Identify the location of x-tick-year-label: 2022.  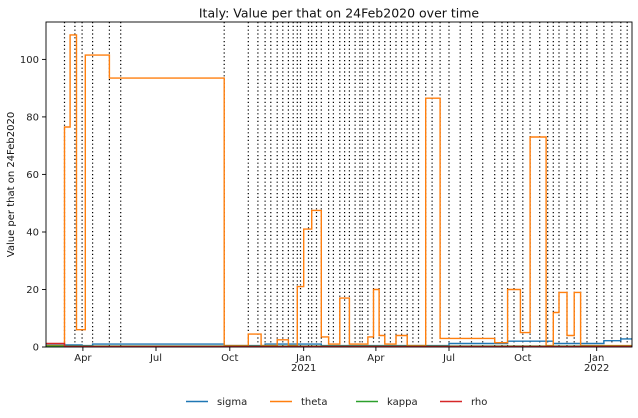
(596, 368).